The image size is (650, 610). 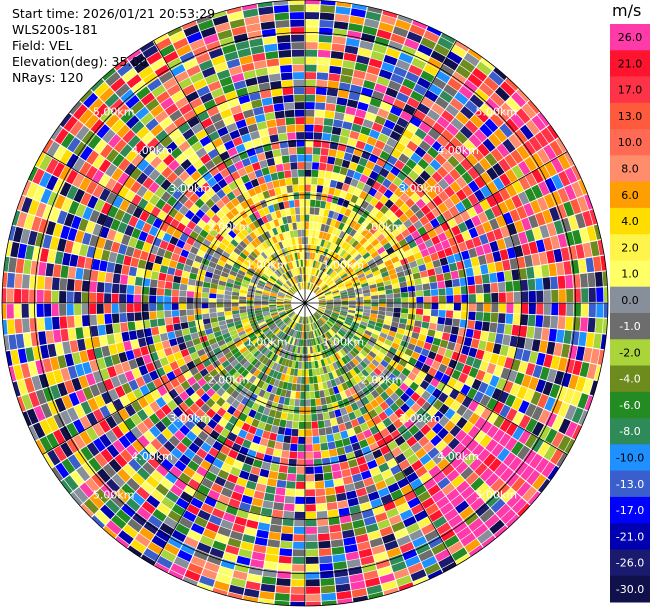 What do you see at coordinates (42, 45) in the screenshot?
I see `field-text: Field: VEL` at bounding box center [42, 45].